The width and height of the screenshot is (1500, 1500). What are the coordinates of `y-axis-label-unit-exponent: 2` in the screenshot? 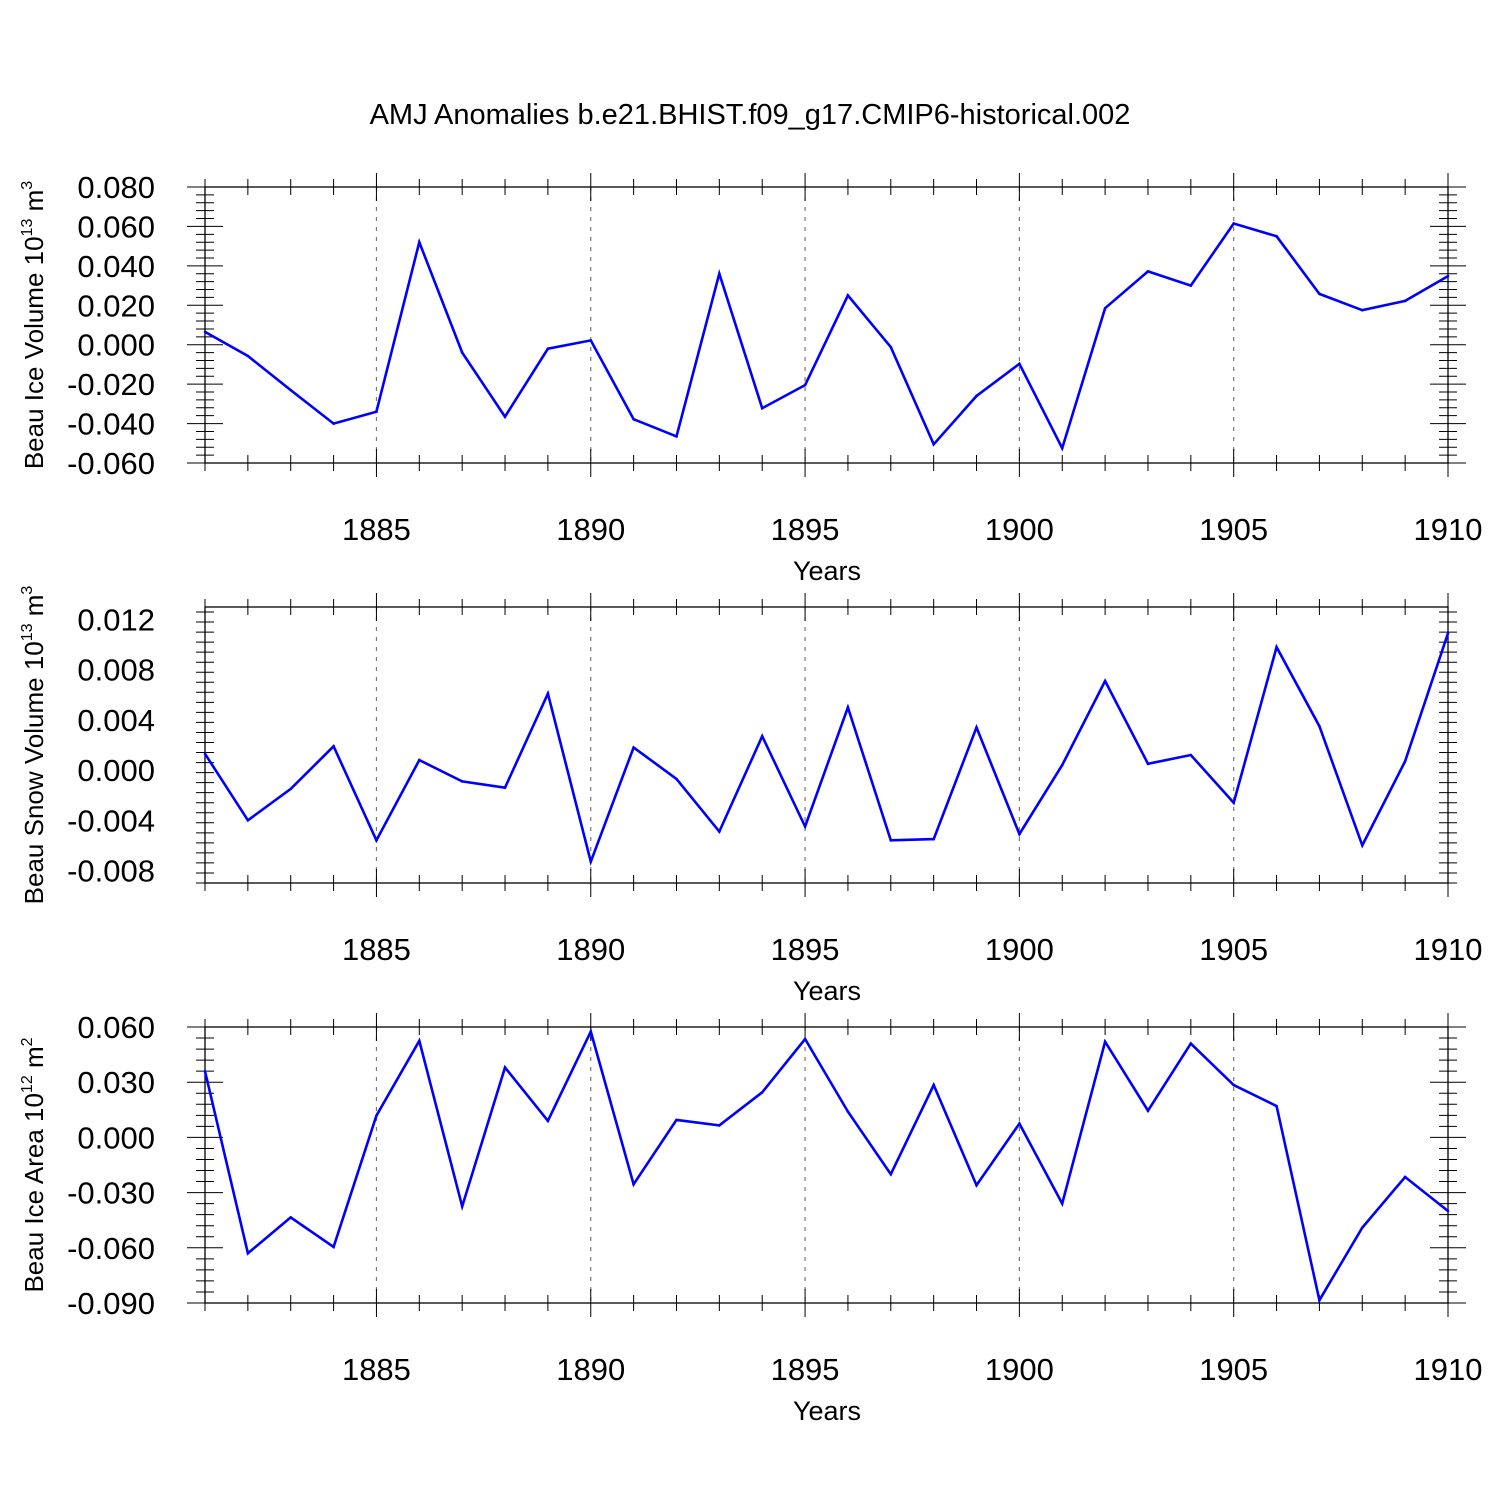 It's located at (27, 1041).